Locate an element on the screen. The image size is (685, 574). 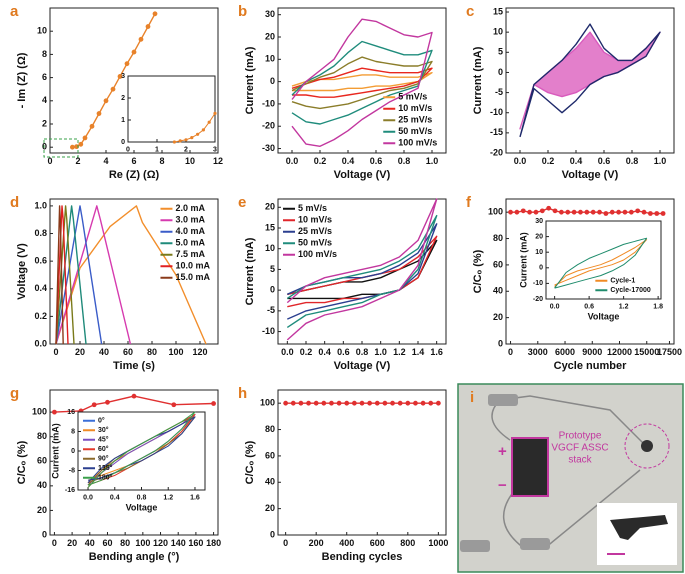
y-tick-label: 40 is located at coordinates (498, 291).